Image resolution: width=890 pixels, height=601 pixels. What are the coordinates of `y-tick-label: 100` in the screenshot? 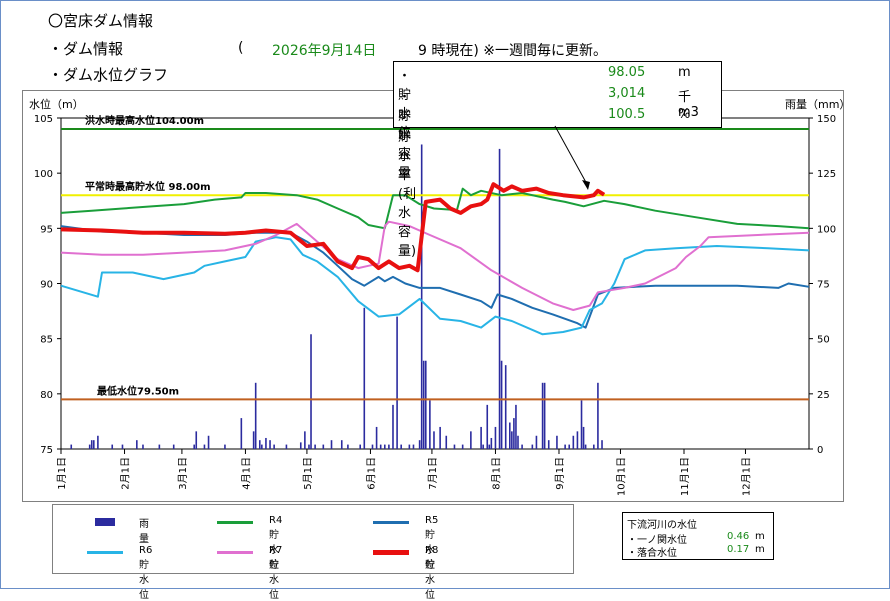 It's located at (43, 174).